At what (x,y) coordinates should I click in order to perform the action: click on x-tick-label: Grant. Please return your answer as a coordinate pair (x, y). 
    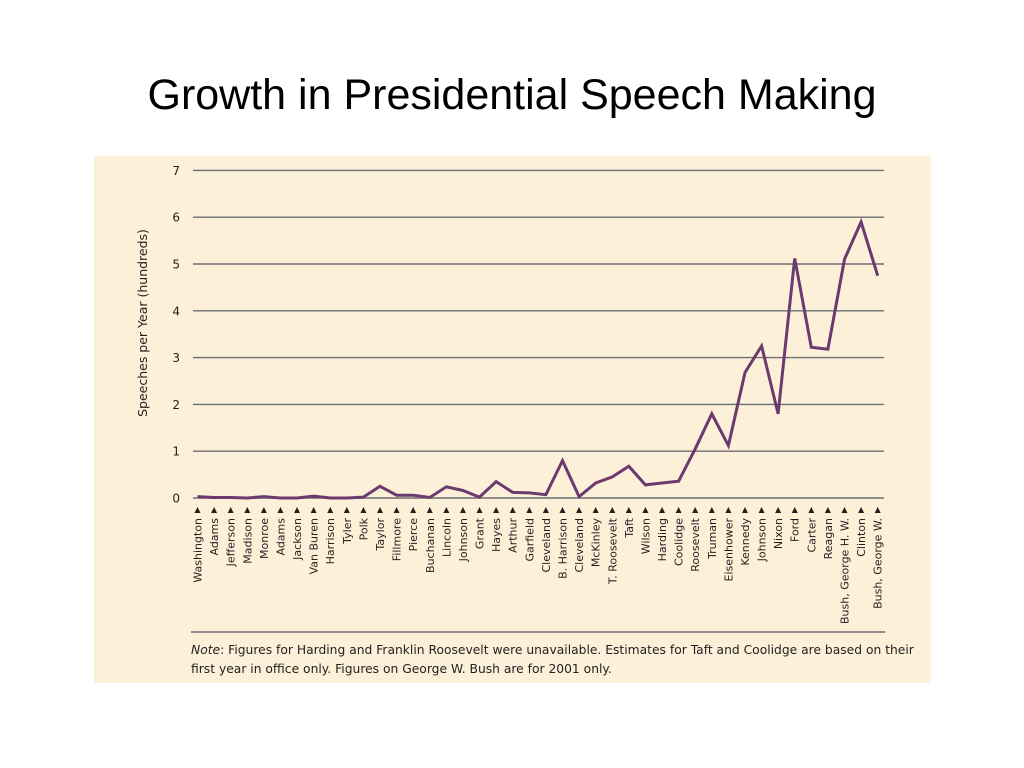
    Looking at the image, I should click on (480, 533).